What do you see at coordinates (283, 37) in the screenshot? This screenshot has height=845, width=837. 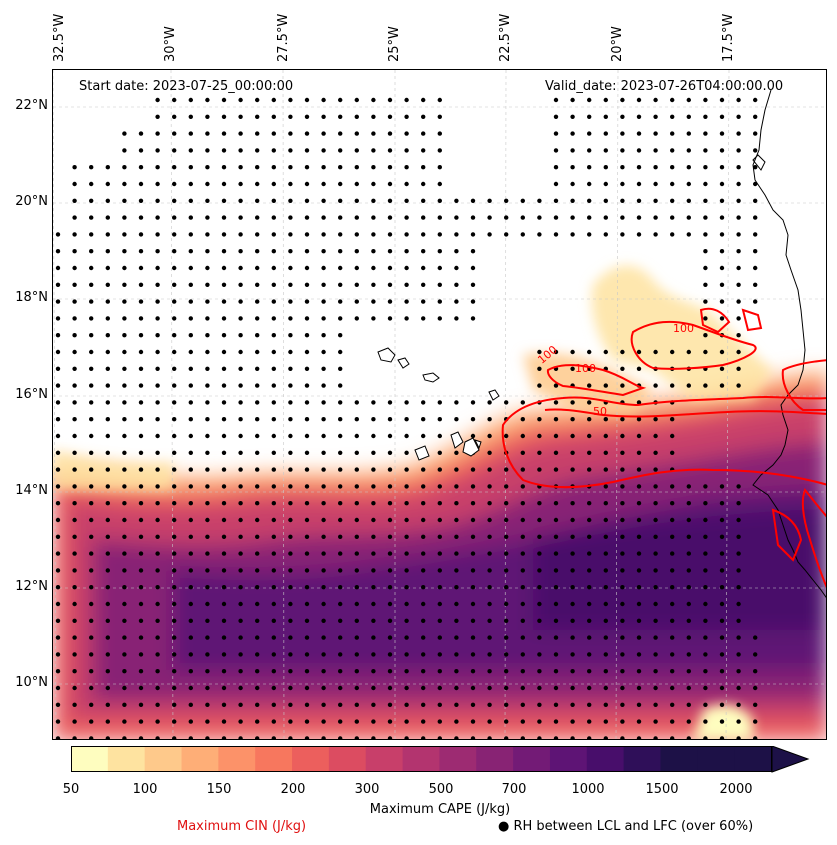 I see `lon-label-27-5w: 27.5°W` at bounding box center [283, 37].